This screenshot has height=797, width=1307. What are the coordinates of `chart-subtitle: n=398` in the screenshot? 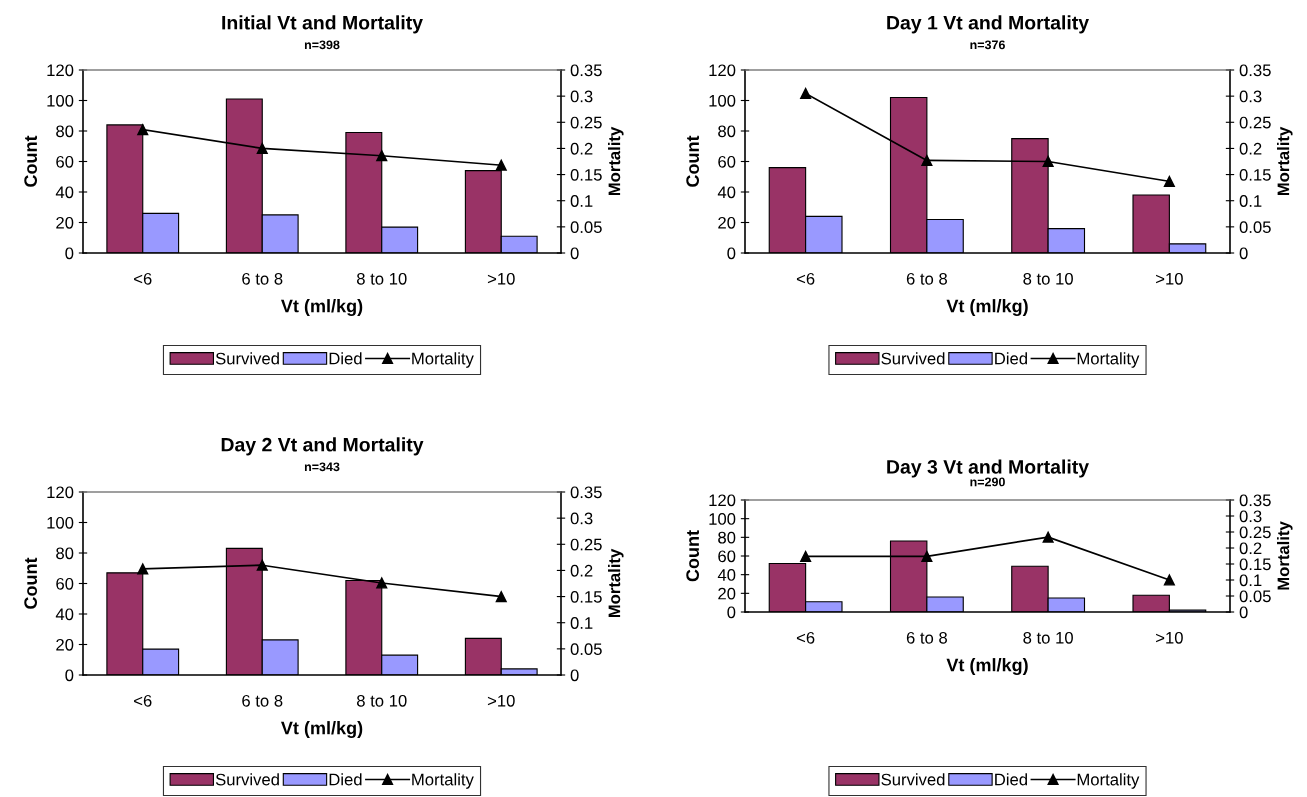 It's located at (322, 45).